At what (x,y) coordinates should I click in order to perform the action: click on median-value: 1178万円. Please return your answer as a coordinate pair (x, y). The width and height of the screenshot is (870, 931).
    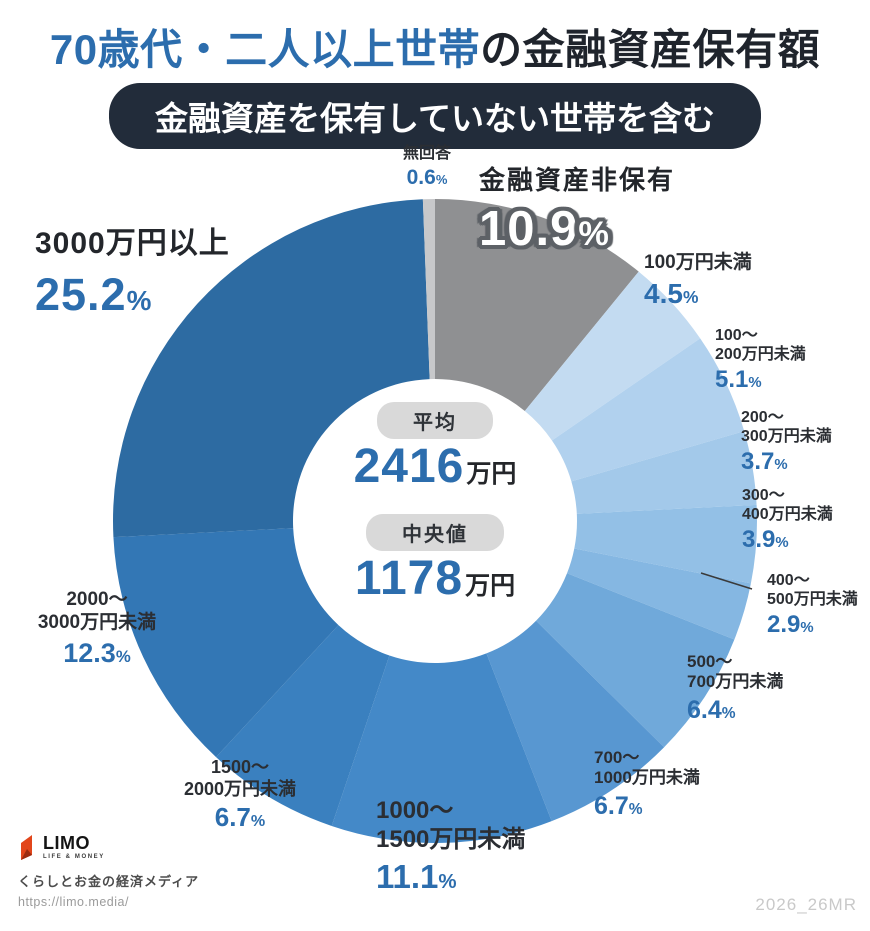
    Looking at the image, I should click on (435, 578).